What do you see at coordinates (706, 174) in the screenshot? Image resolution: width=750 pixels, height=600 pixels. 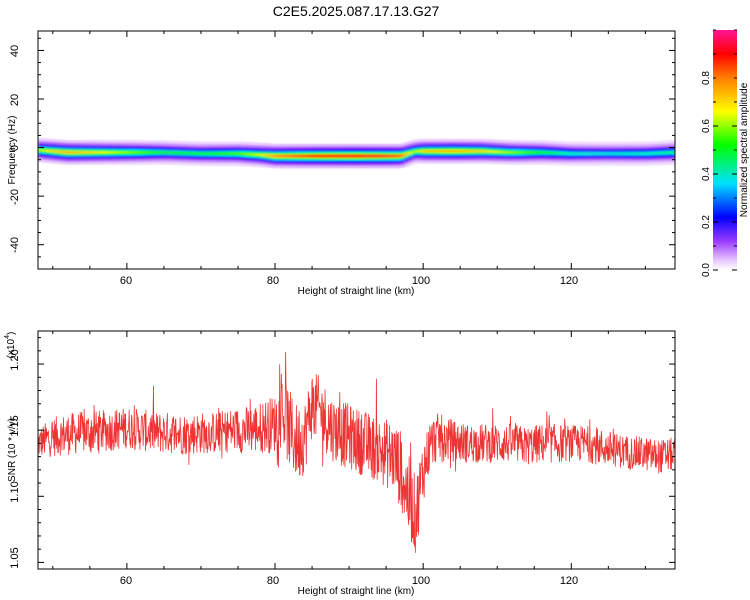 I see `colorbar-tick-label: 0.4` at bounding box center [706, 174].